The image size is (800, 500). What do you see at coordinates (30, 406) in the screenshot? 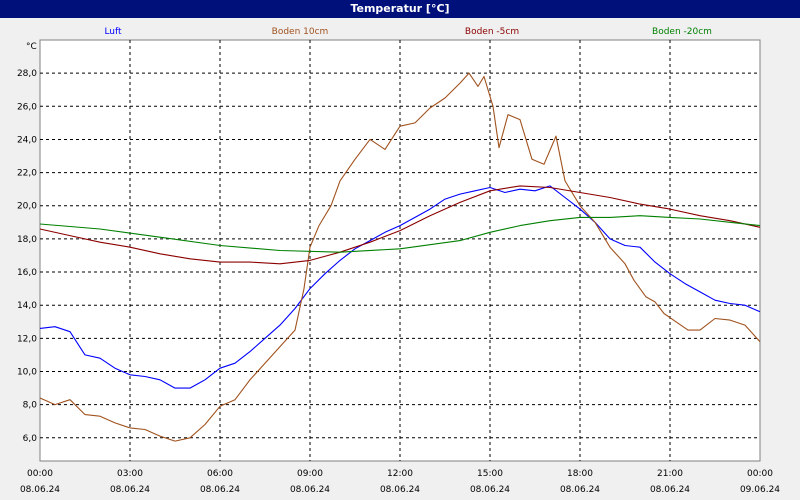
I see `y-tick-label: 8,0` at bounding box center [30, 406].